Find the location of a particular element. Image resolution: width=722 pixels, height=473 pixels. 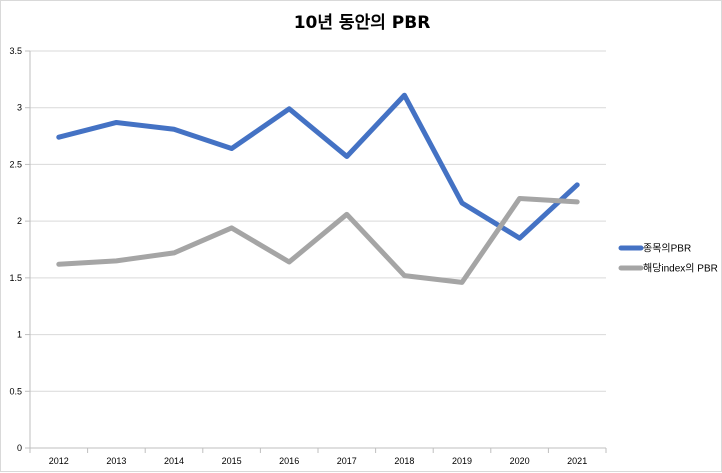

x-tick-label: 2015 is located at coordinates (232, 461).